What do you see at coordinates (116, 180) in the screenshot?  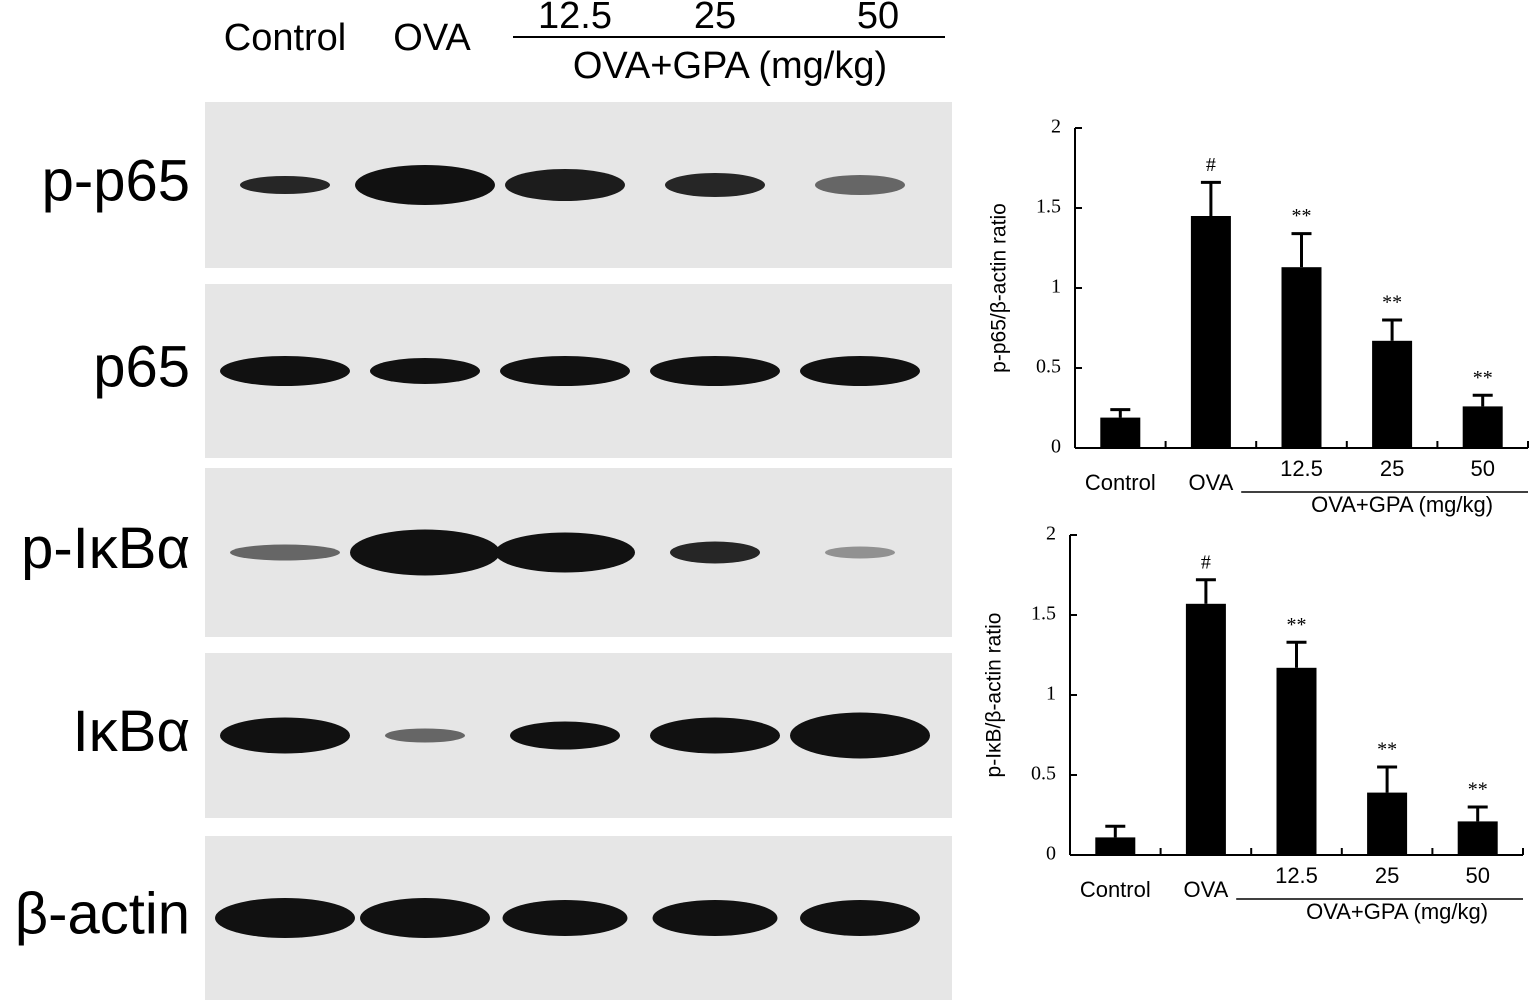 I see `row-label: p-p65` at bounding box center [116, 180].